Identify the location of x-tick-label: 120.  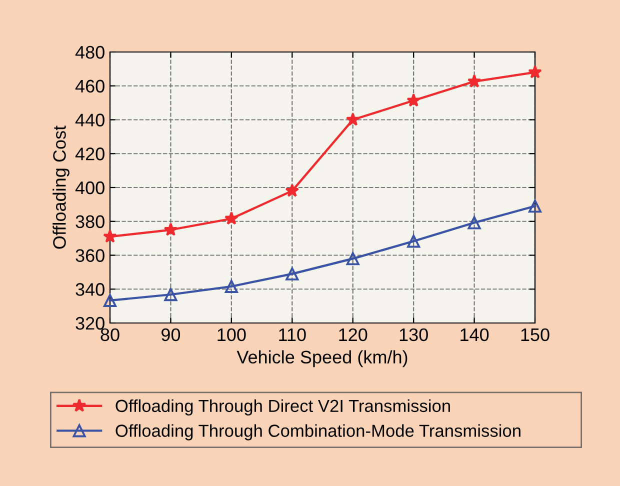
(353, 335).